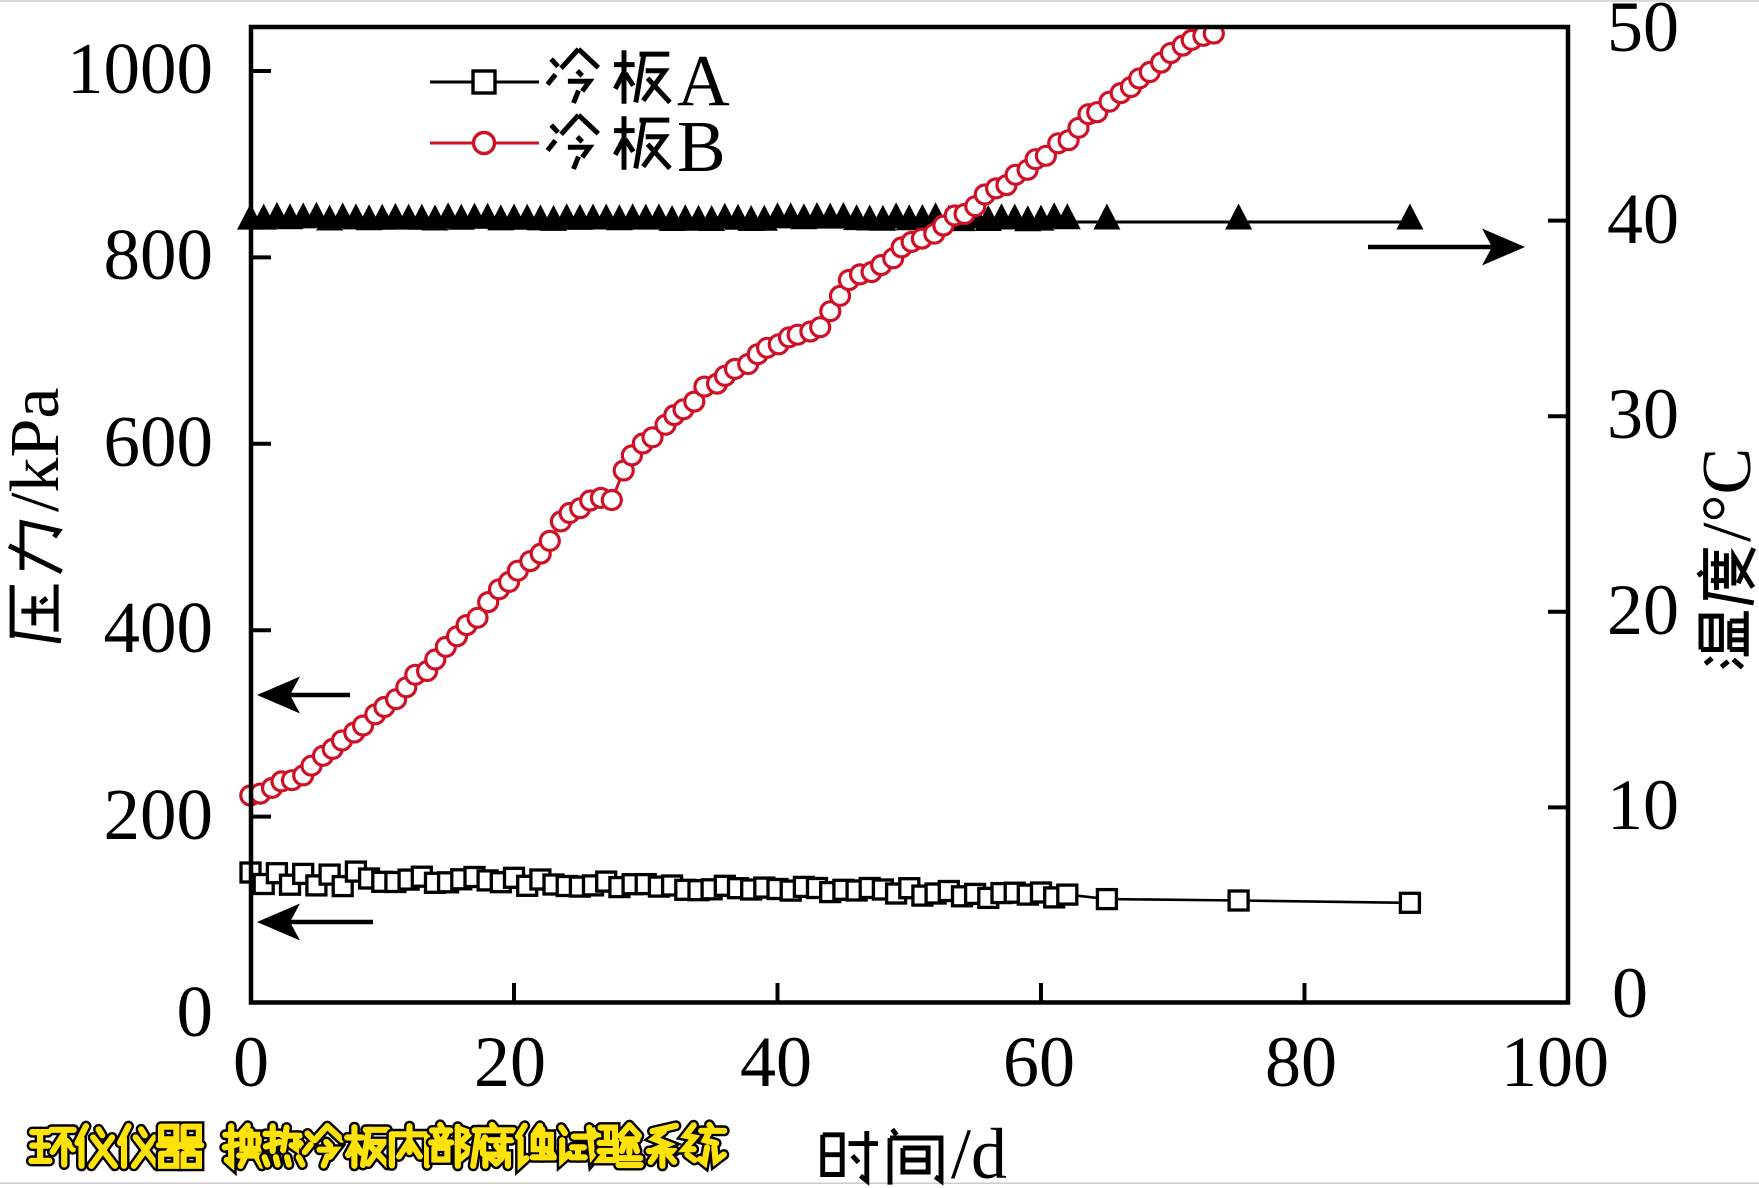  What do you see at coordinates (1301, 1062) in the screenshot?
I see `svg-text: 80` at bounding box center [1301, 1062].